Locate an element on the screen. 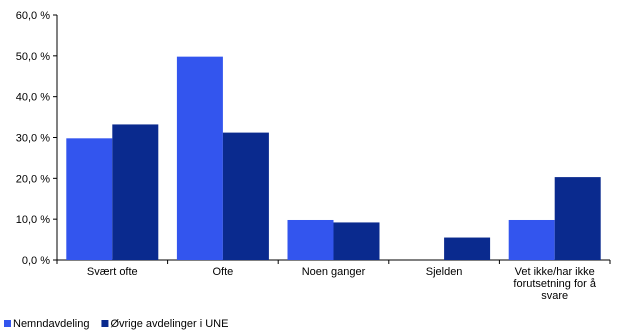 Image resolution: width=617 pixels, height=336 pixels. category-label: Sjelden is located at coordinates (444, 272).